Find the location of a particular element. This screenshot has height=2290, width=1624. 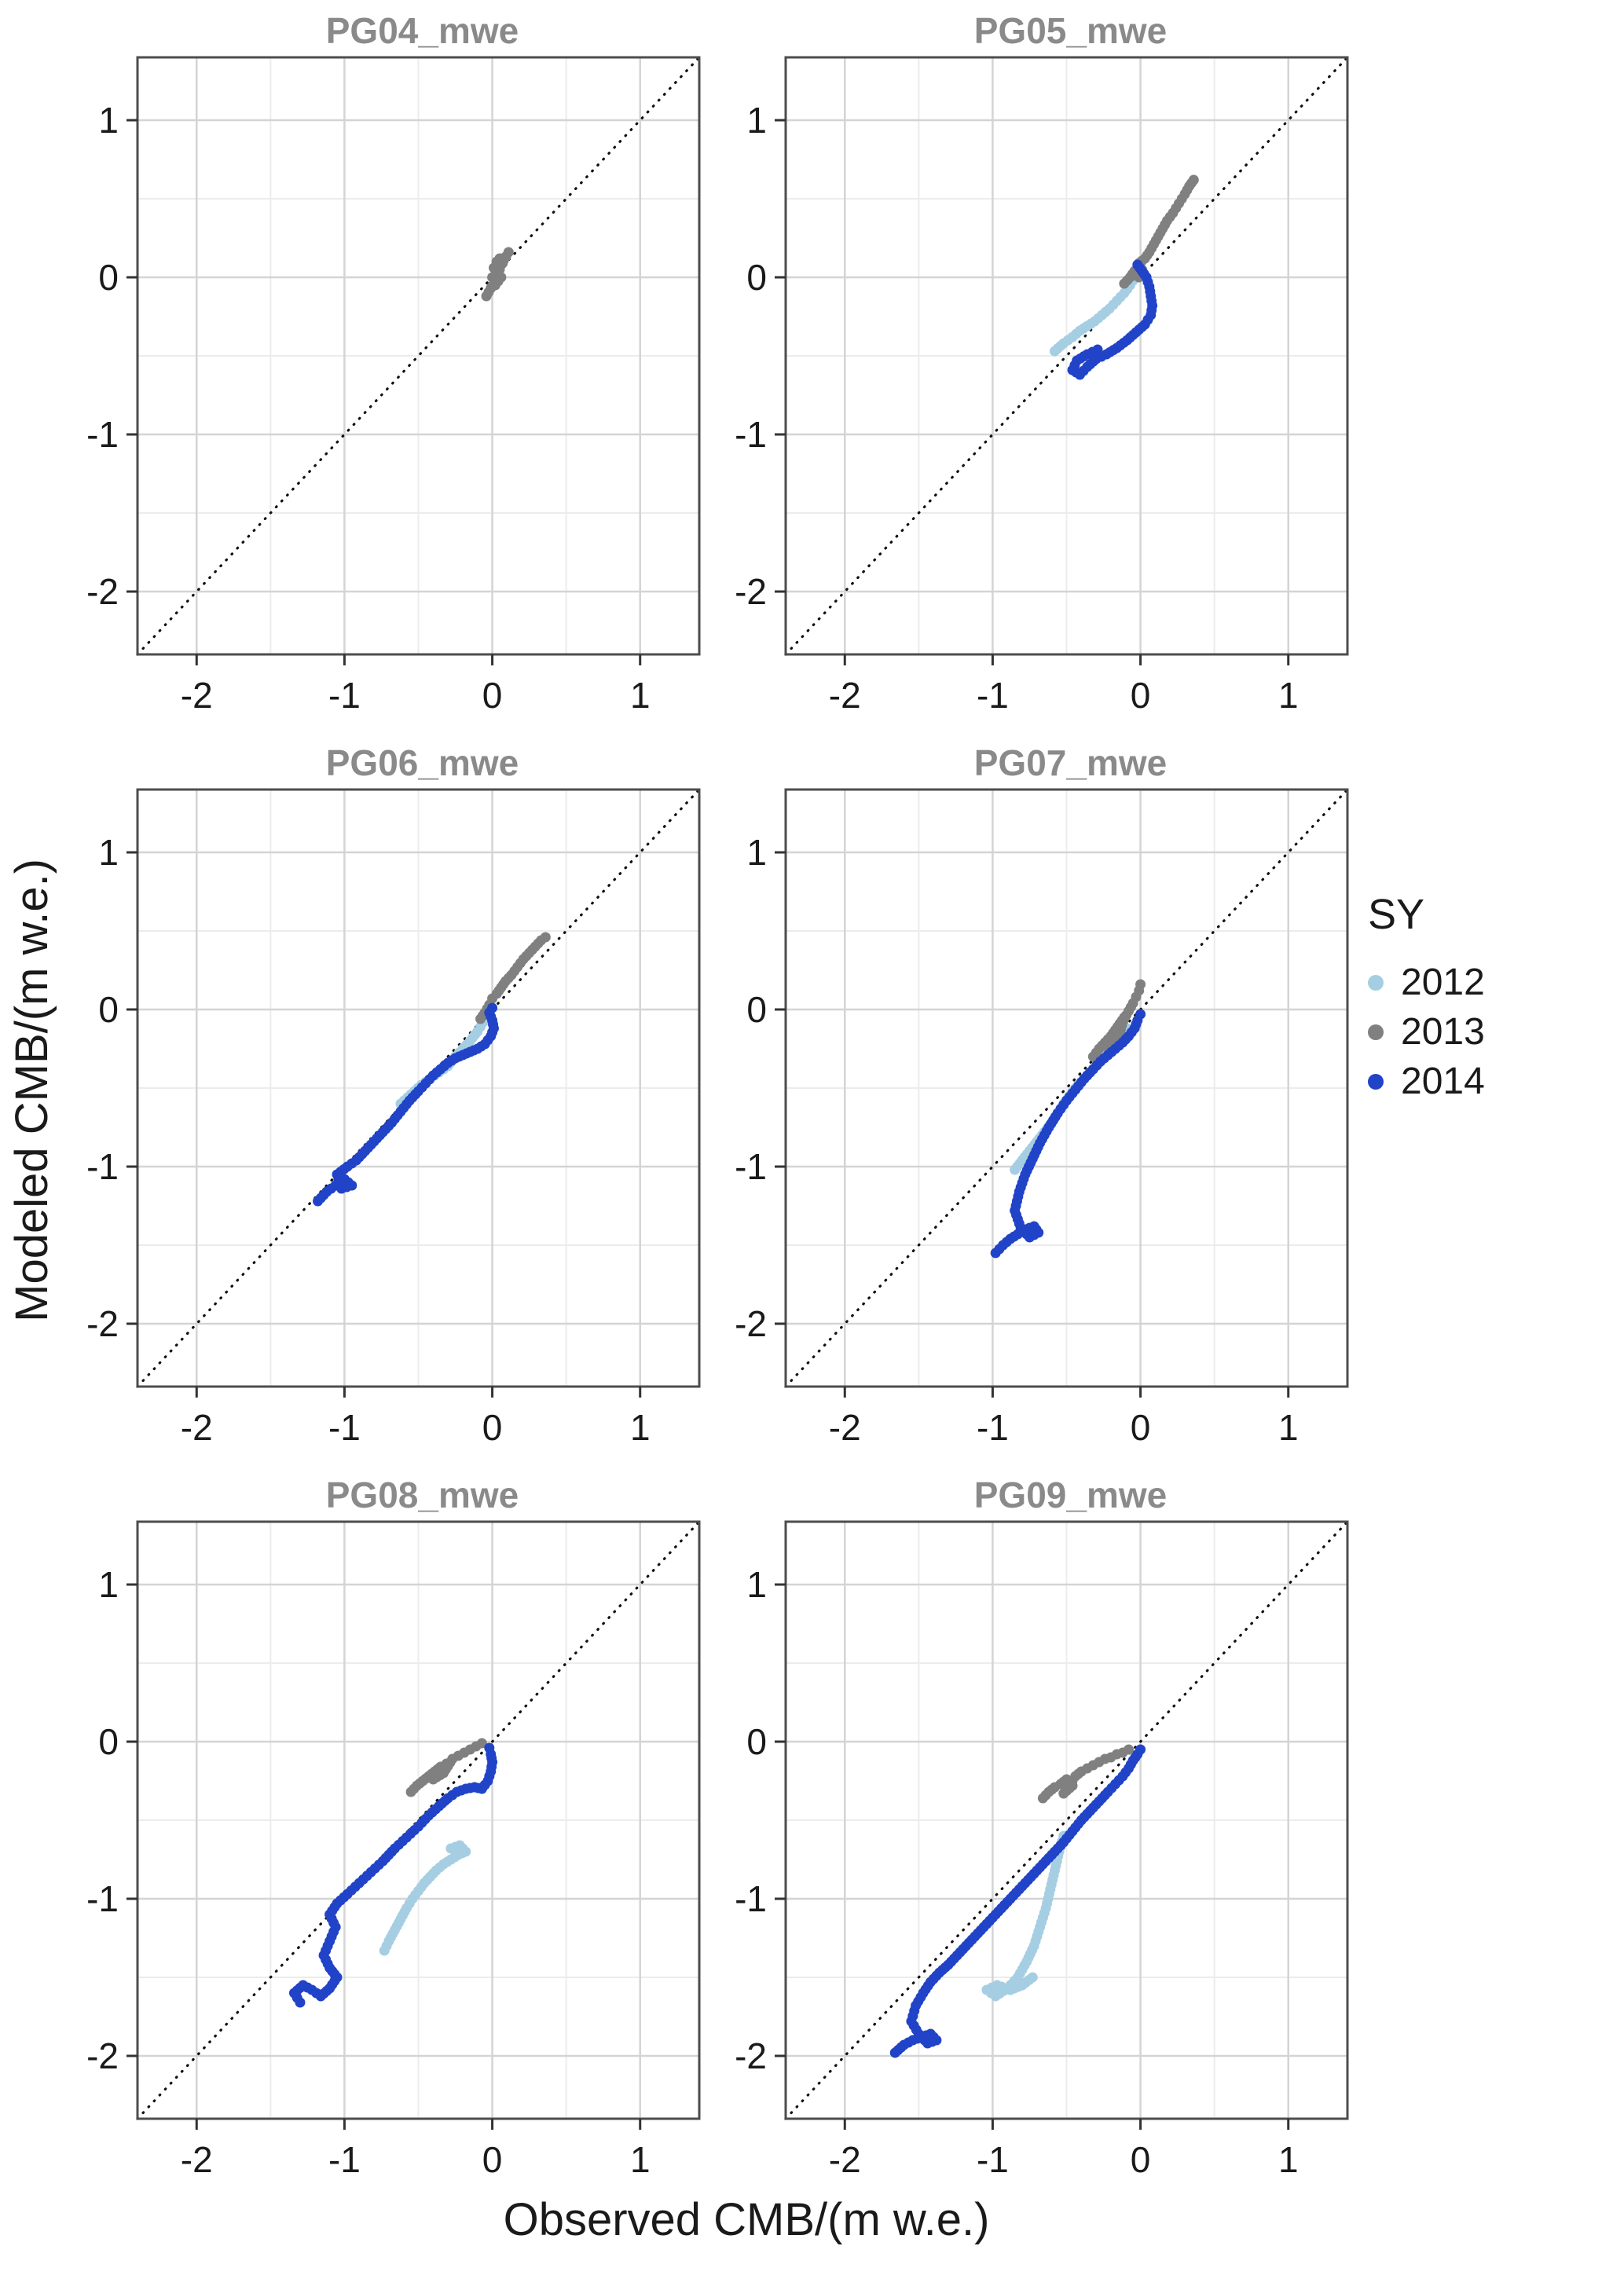

legend-item-2013: 2013 is located at coordinates (1496, 1031).